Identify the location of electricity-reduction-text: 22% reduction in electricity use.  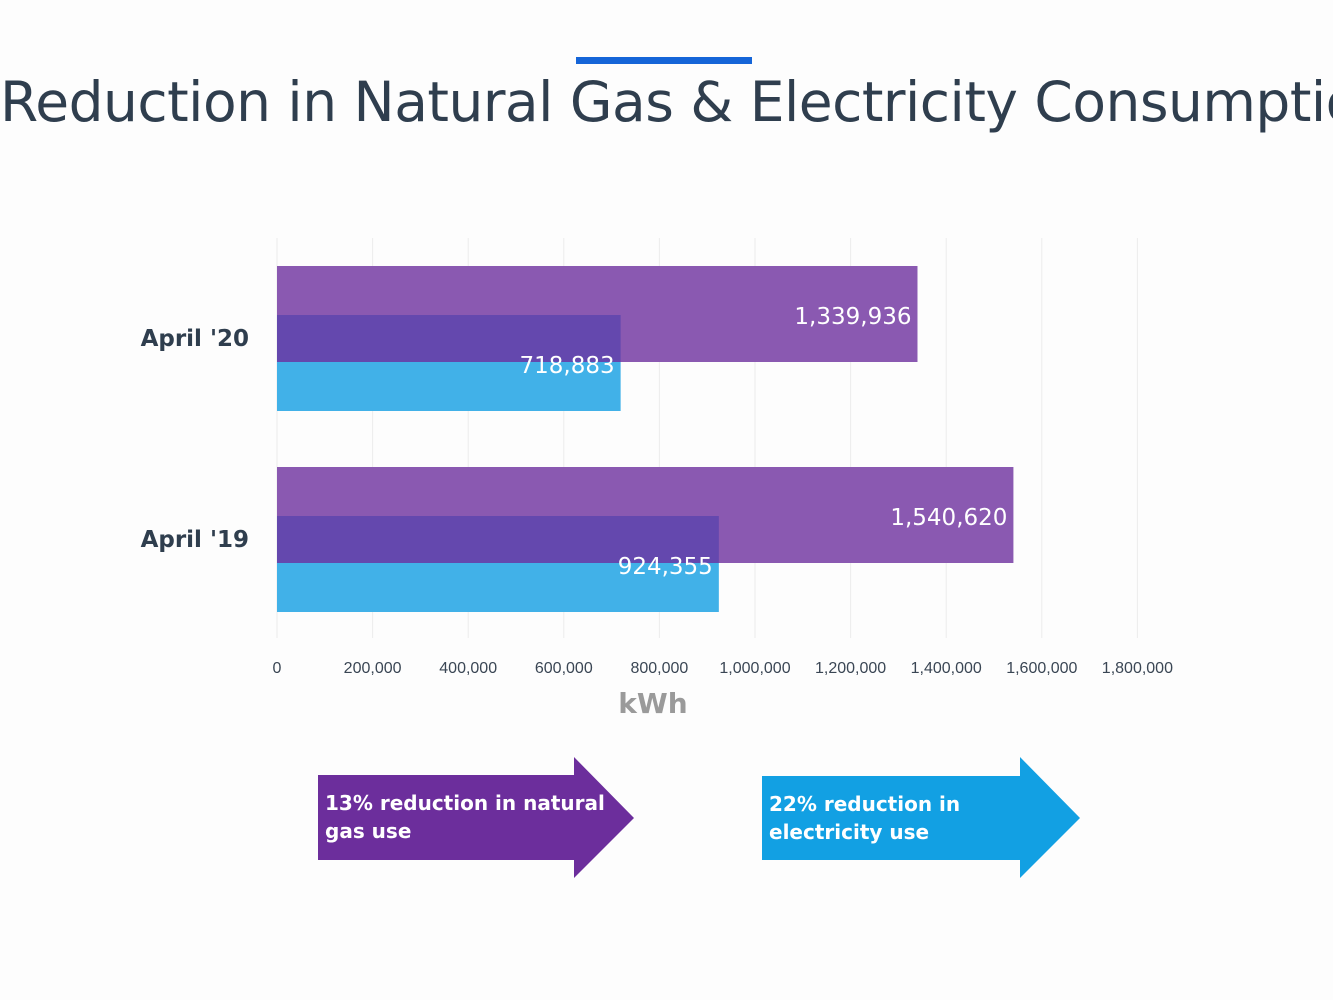
(865, 818).